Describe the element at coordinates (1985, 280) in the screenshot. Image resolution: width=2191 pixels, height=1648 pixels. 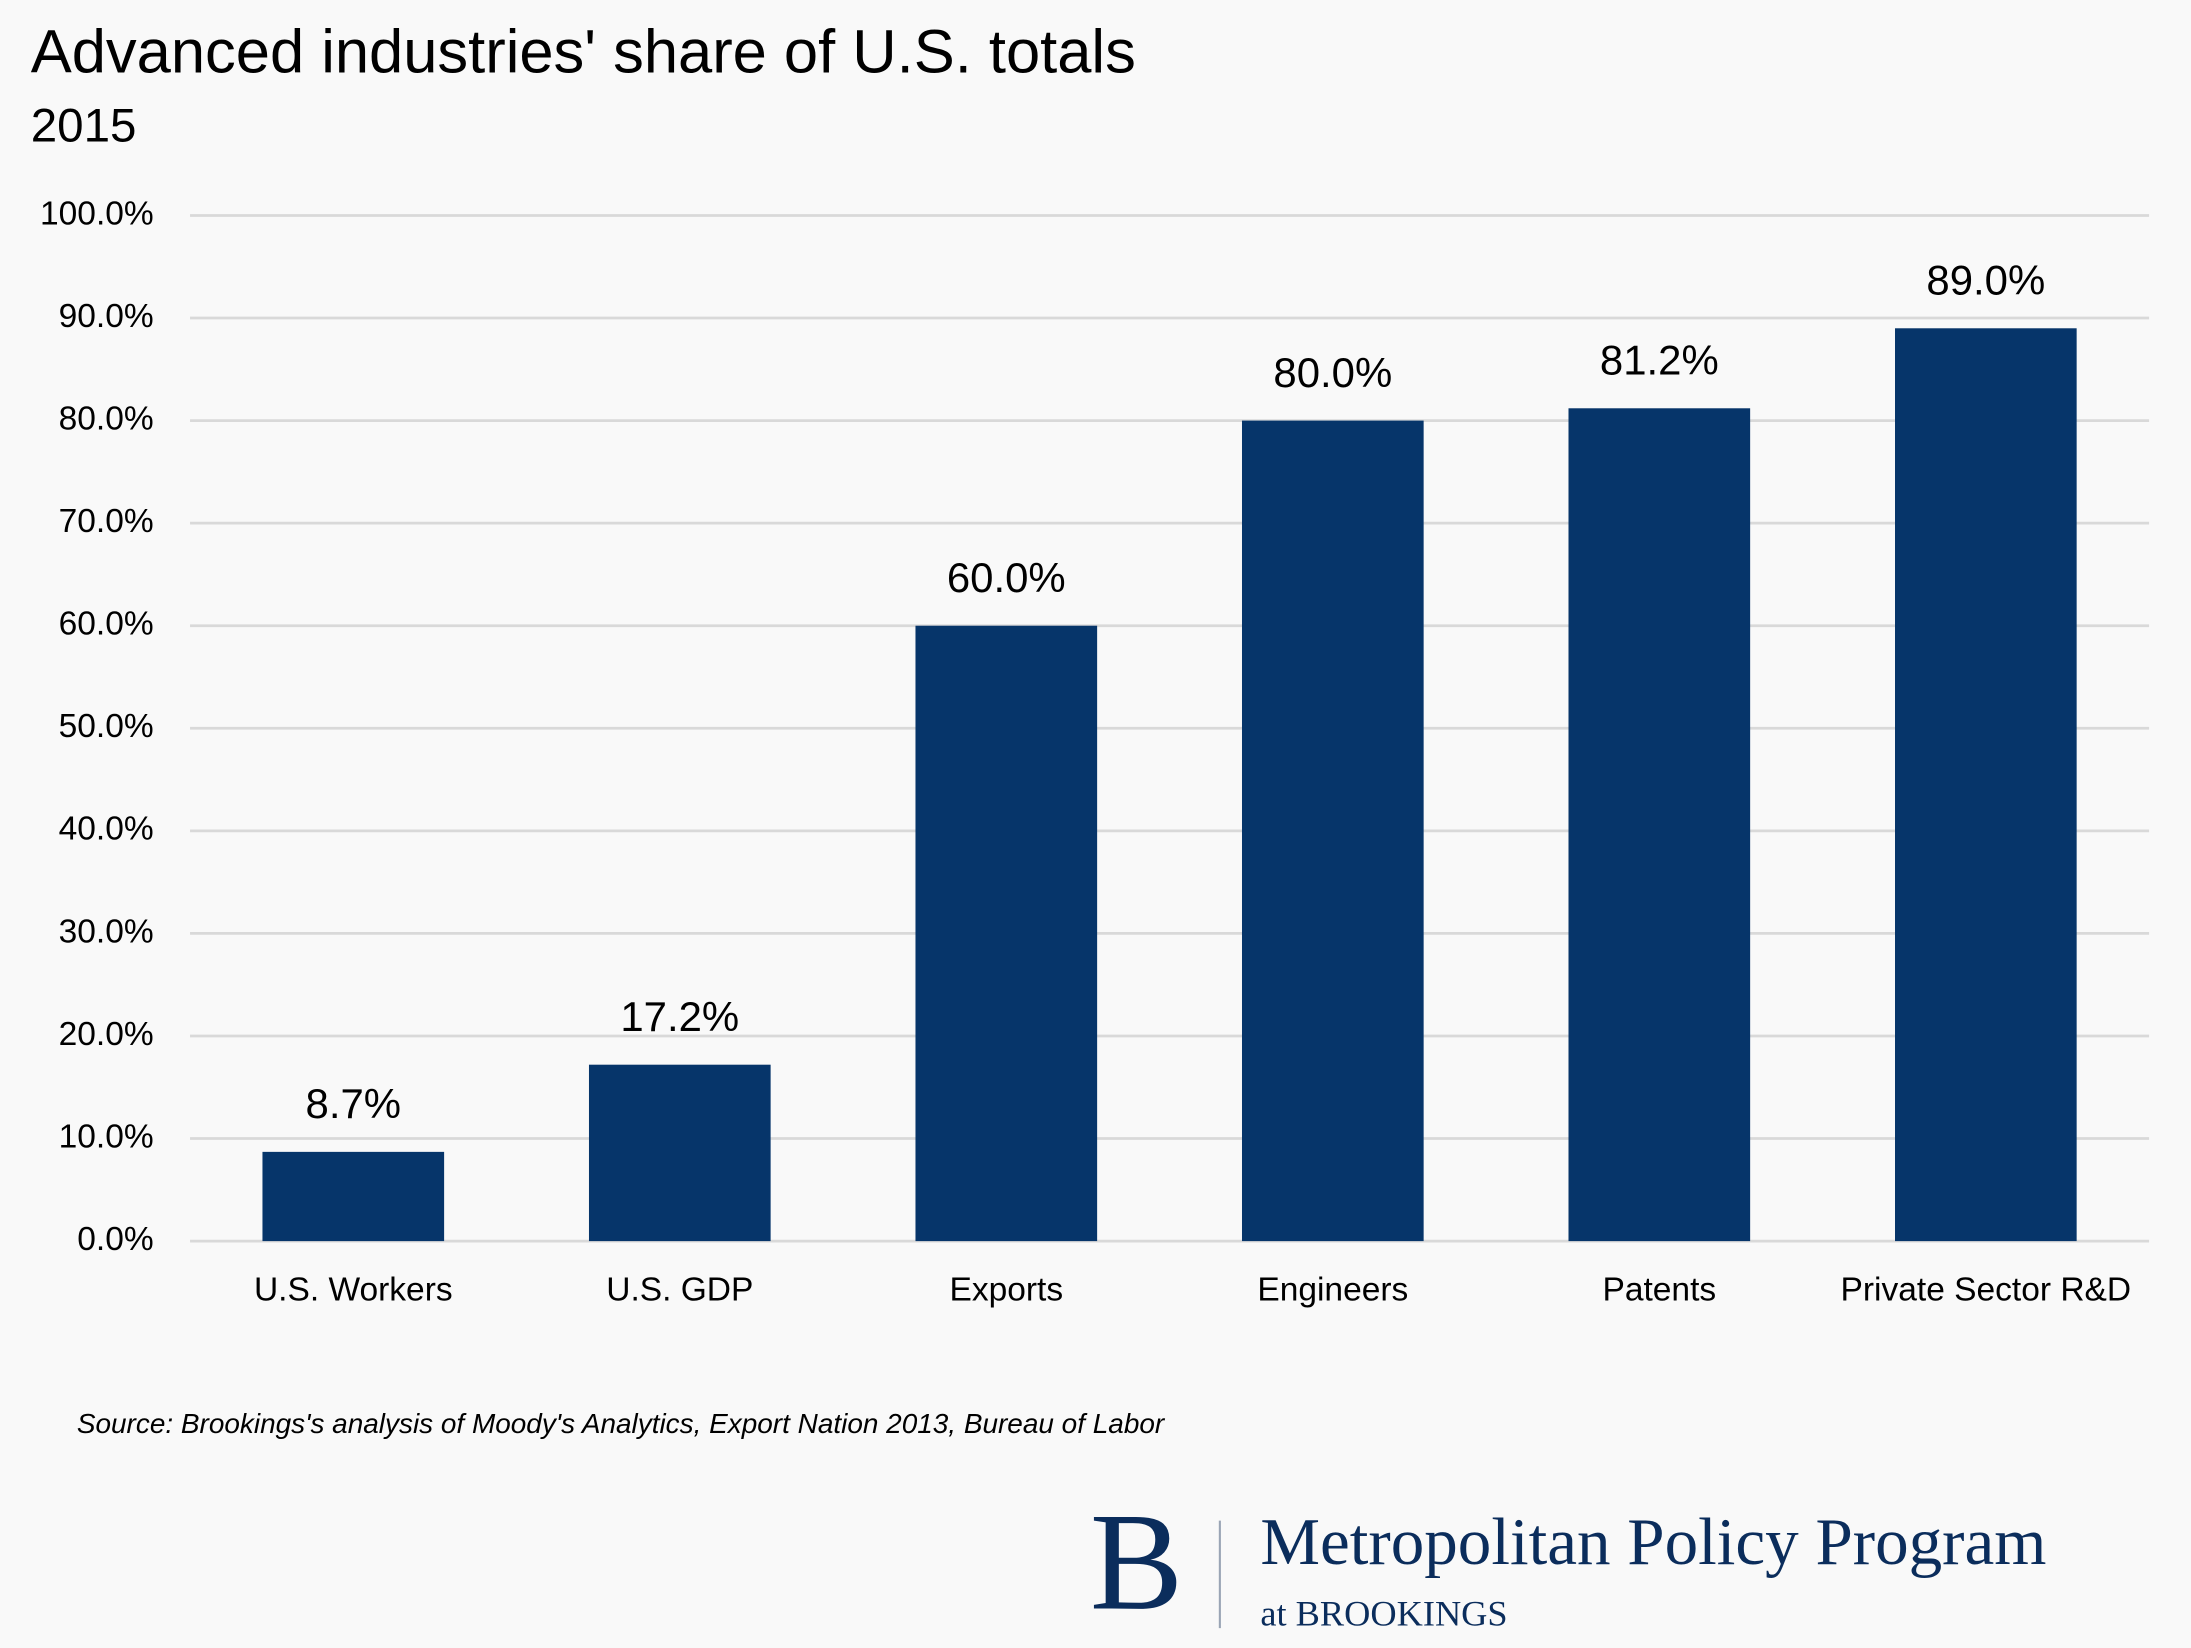
I see `value-label: 89.0%` at that location.